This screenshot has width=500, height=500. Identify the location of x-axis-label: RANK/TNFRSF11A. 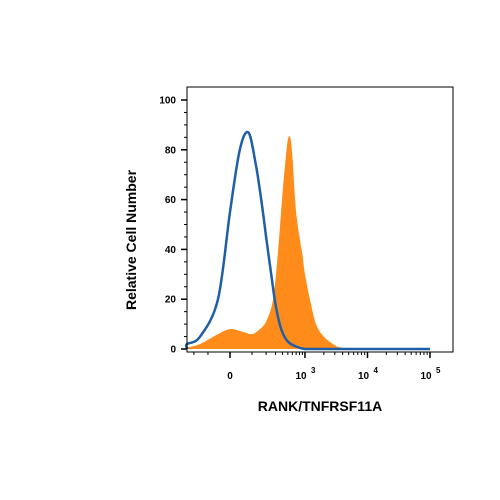
(320, 406).